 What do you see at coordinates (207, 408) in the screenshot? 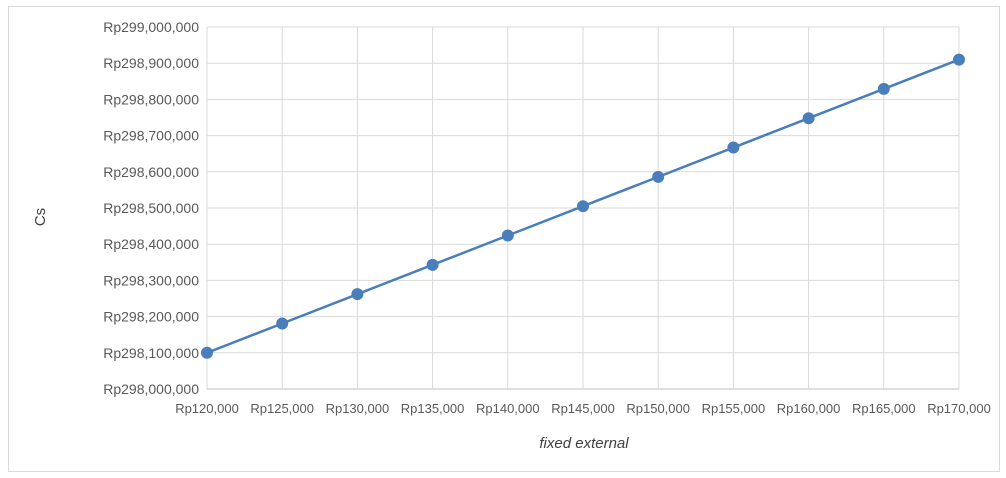
I see `x-tick-label: Rp120,000` at bounding box center [207, 408].